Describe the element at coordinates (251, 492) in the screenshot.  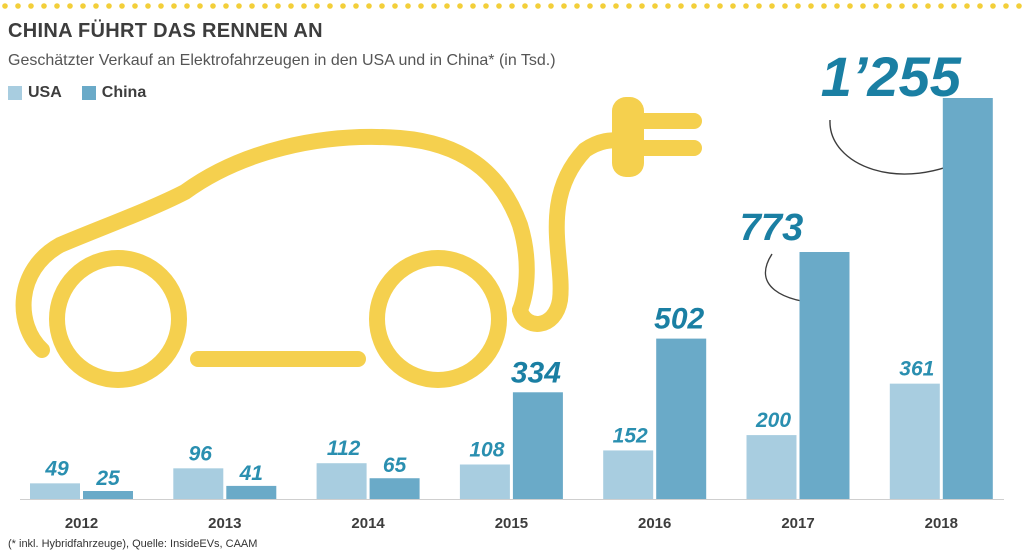
I see `bar-china-2013` at that location.